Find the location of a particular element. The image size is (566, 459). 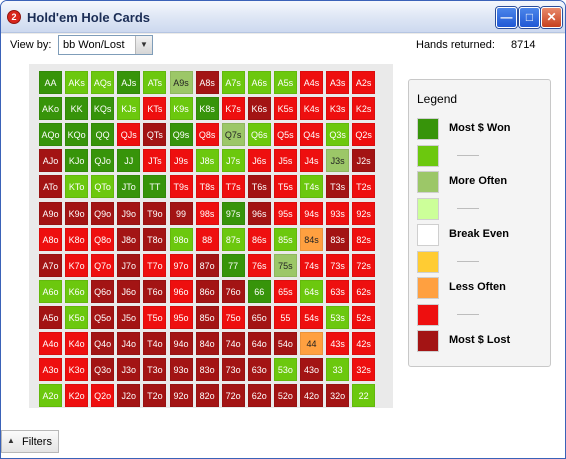

hand-cell: J3s is located at coordinates (338, 161).